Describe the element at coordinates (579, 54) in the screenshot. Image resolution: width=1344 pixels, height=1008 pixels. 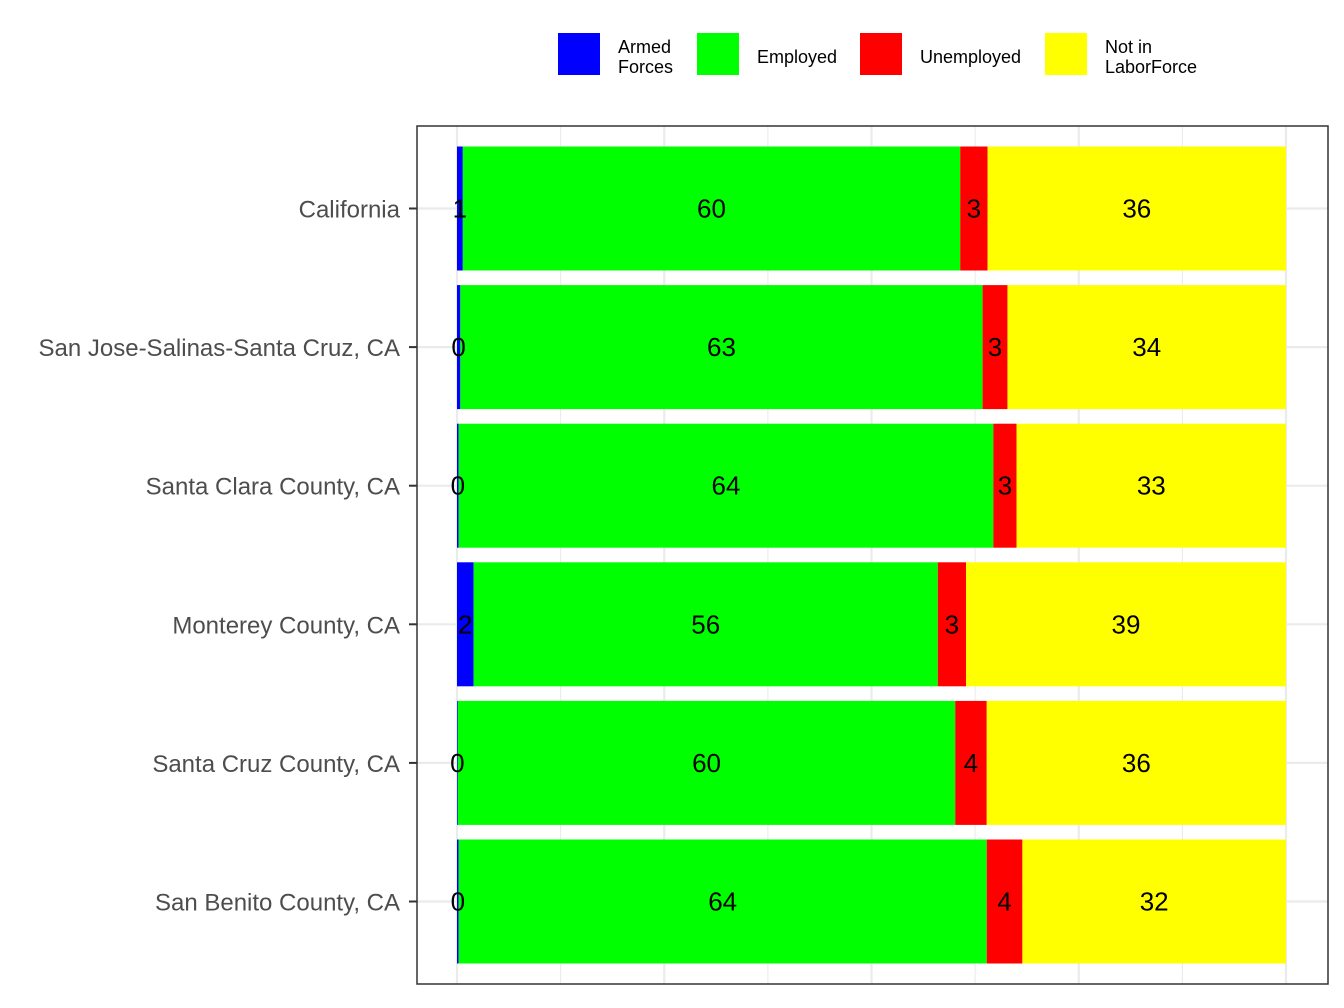
I see `legend-key-armed-forces` at that location.